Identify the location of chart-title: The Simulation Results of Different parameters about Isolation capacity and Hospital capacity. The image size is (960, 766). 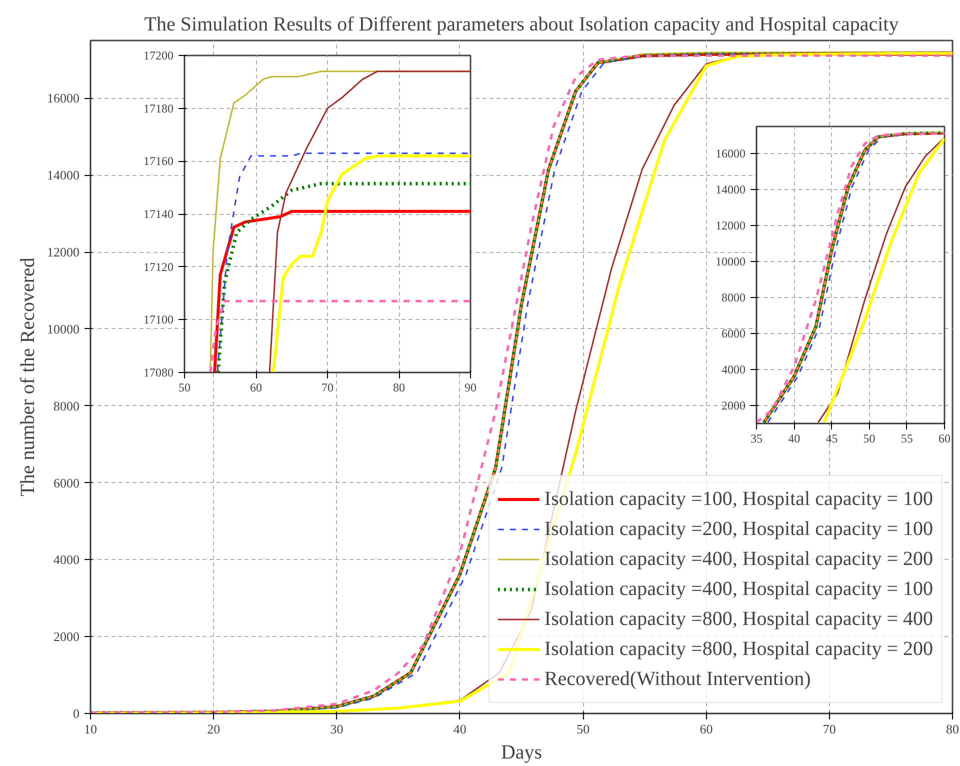
(521, 25).